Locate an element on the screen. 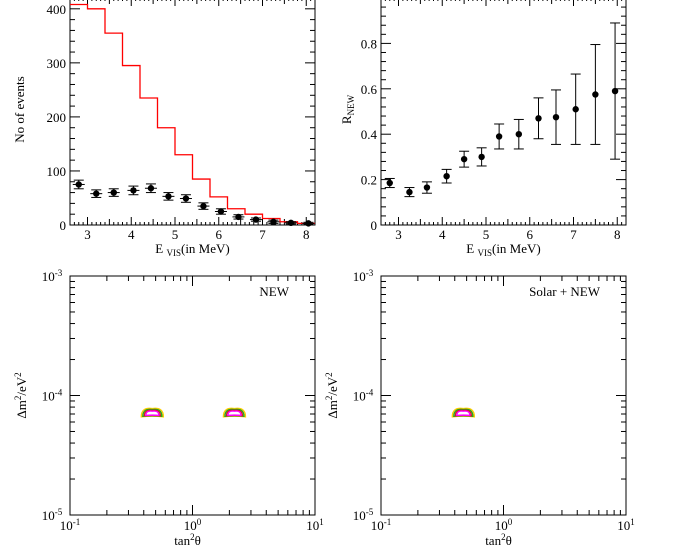 This screenshot has width=692, height=554. y-tick-label-part: 100 is located at coordinates (57, 171).